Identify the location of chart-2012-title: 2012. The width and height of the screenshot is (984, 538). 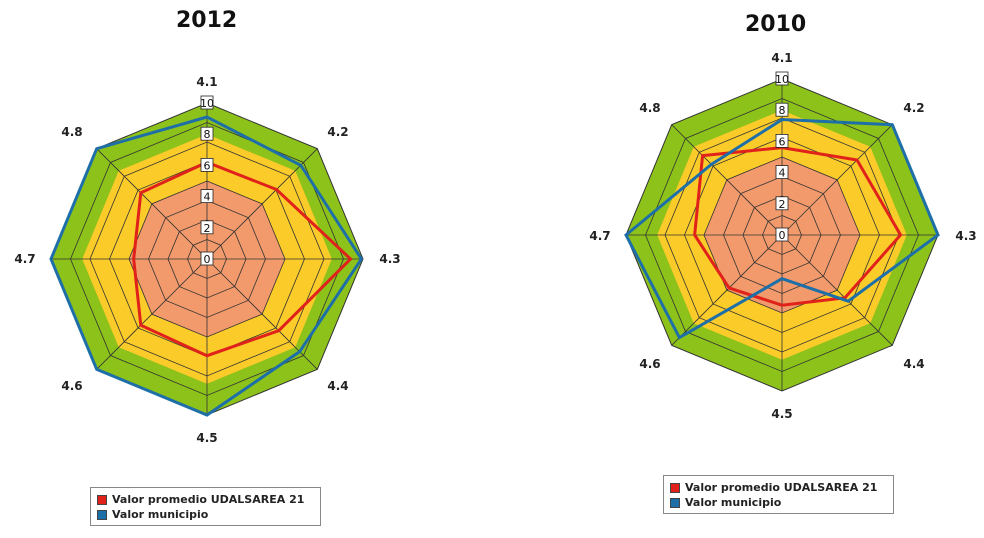
(207, 20).